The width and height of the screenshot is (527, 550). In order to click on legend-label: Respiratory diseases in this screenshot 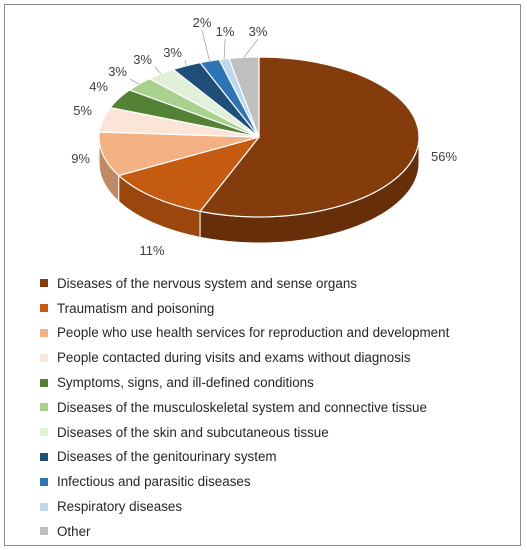, I will do `click(120, 507)`.